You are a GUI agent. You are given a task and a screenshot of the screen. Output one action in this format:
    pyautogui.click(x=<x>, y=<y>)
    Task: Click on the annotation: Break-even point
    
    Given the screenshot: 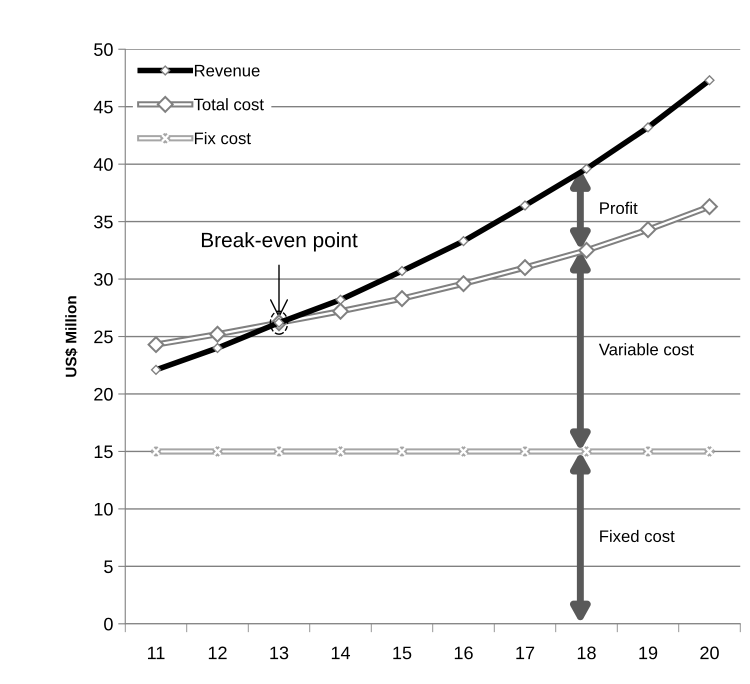 What is the action you would take?
    pyautogui.click(x=280, y=242)
    